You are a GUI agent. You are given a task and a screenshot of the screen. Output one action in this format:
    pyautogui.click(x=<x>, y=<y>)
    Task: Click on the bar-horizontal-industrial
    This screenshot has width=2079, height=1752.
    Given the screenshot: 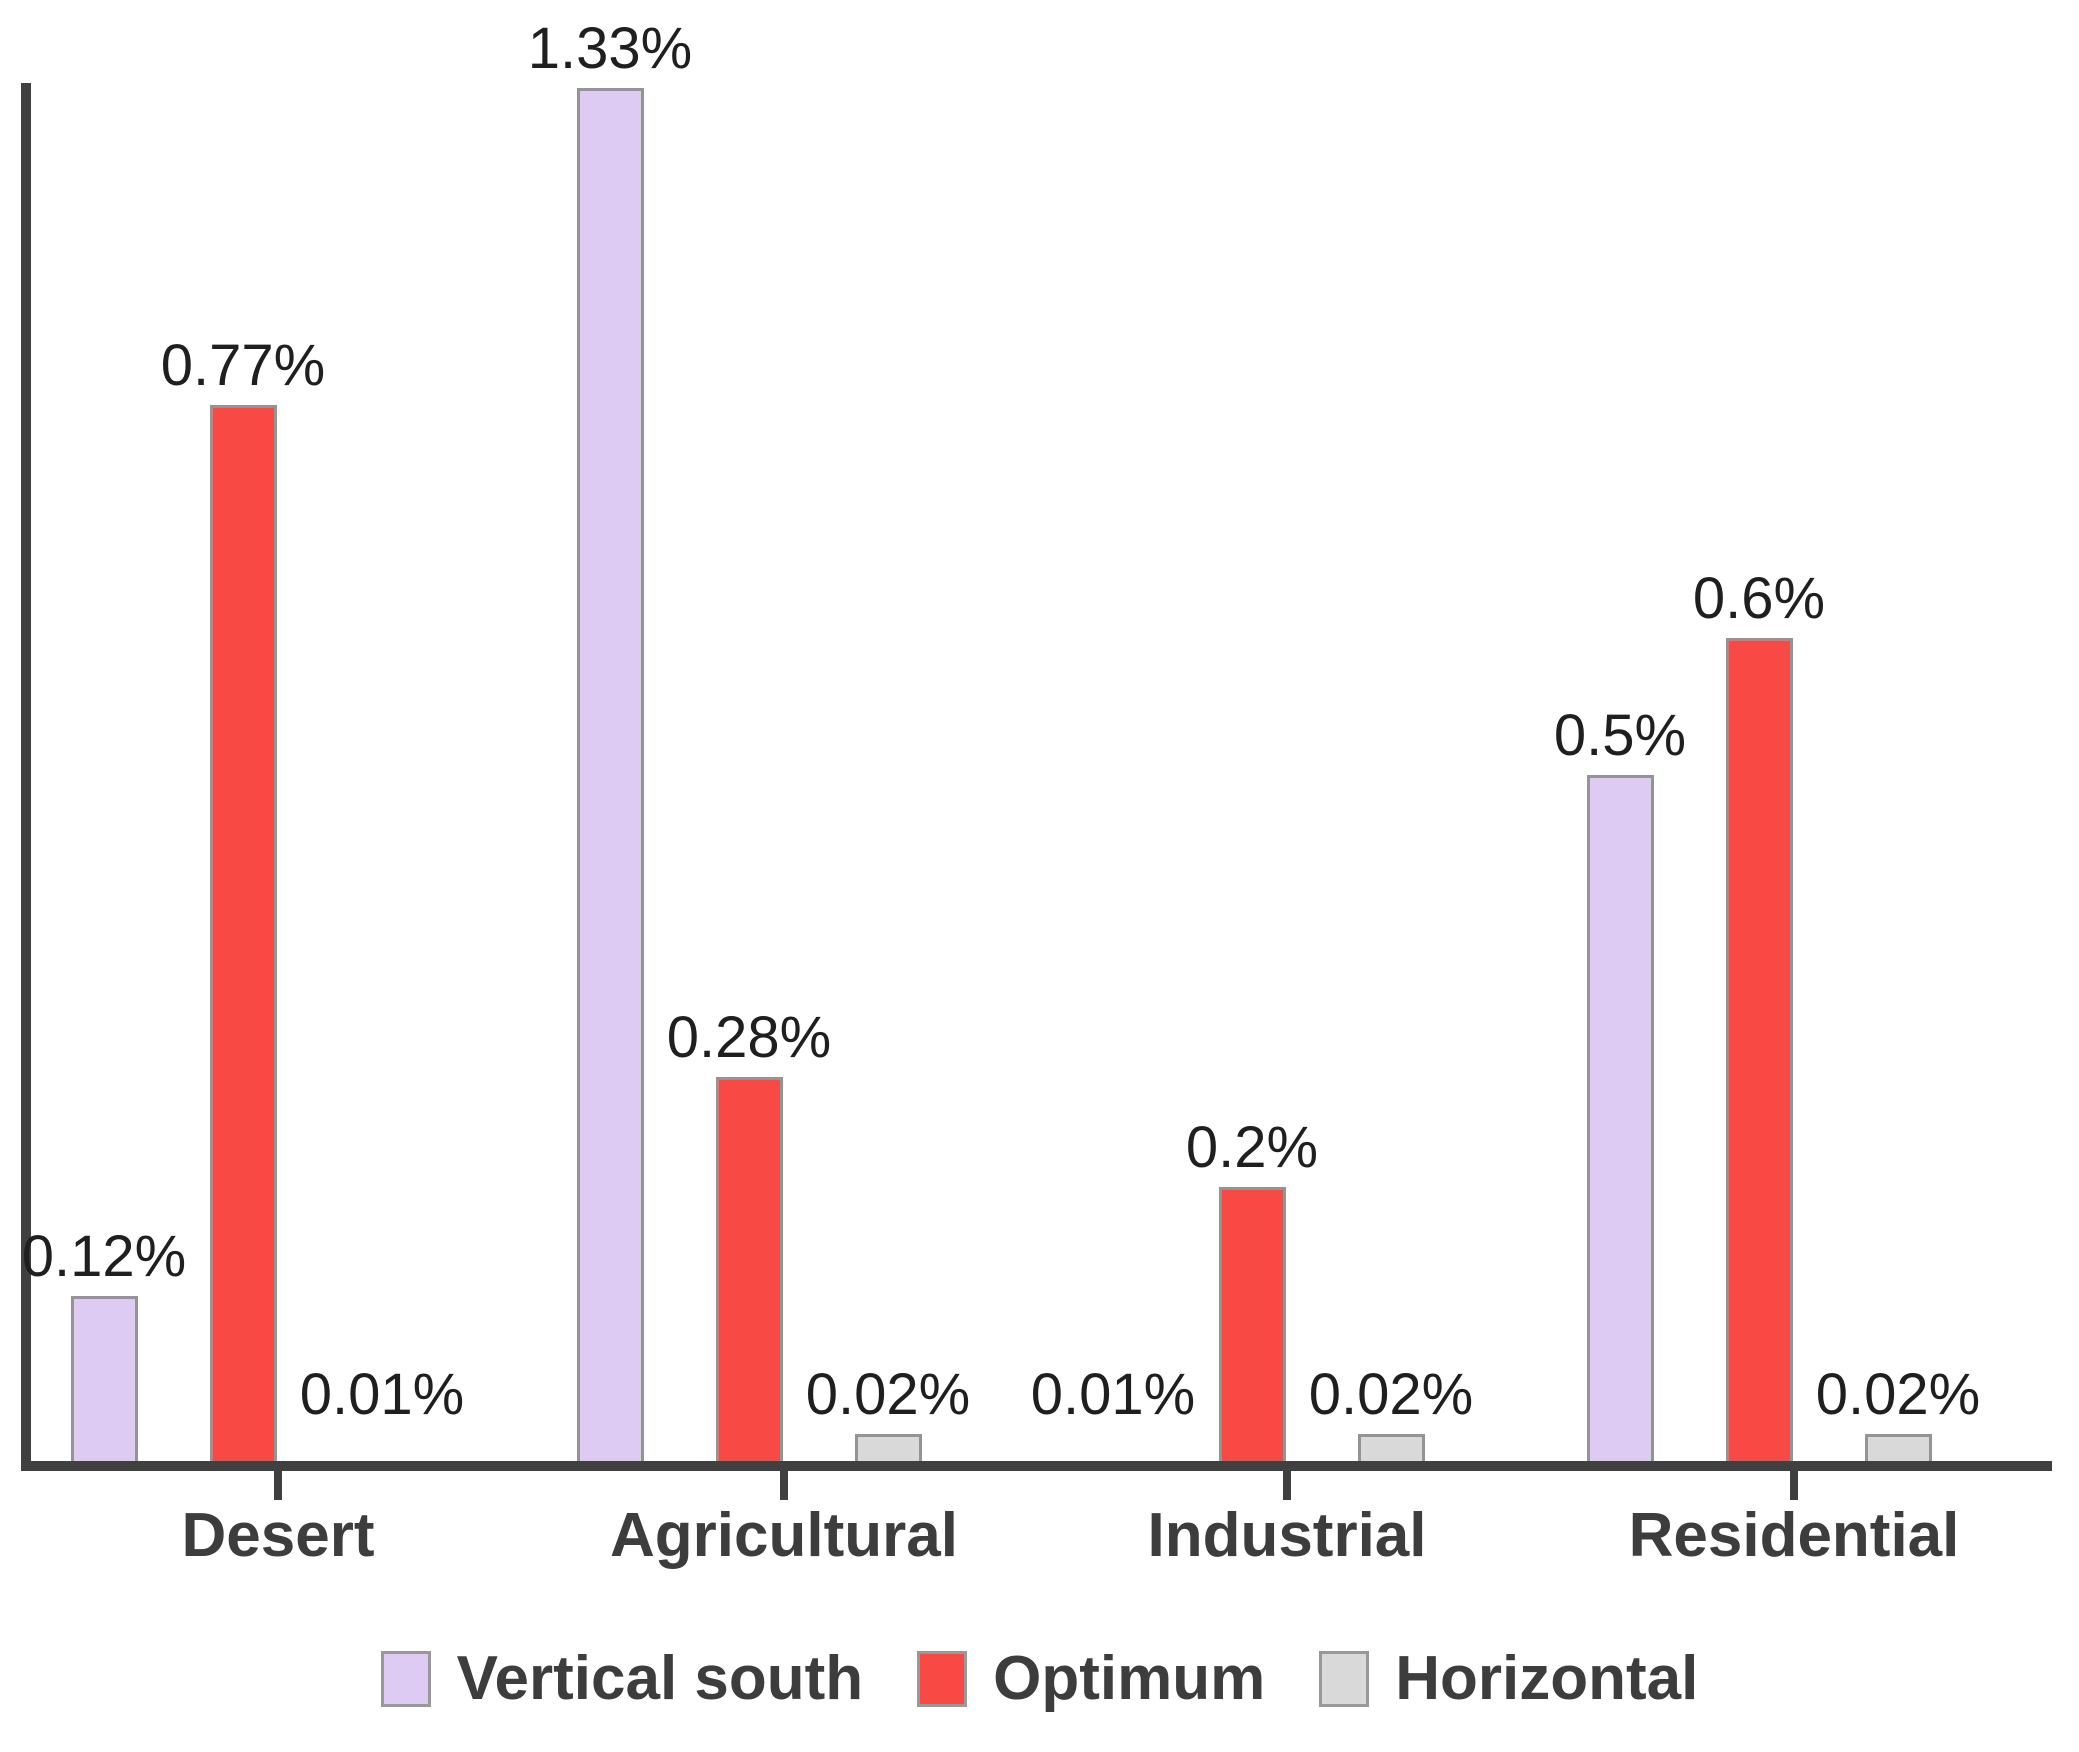 What is the action you would take?
    pyautogui.click(x=1391, y=1447)
    